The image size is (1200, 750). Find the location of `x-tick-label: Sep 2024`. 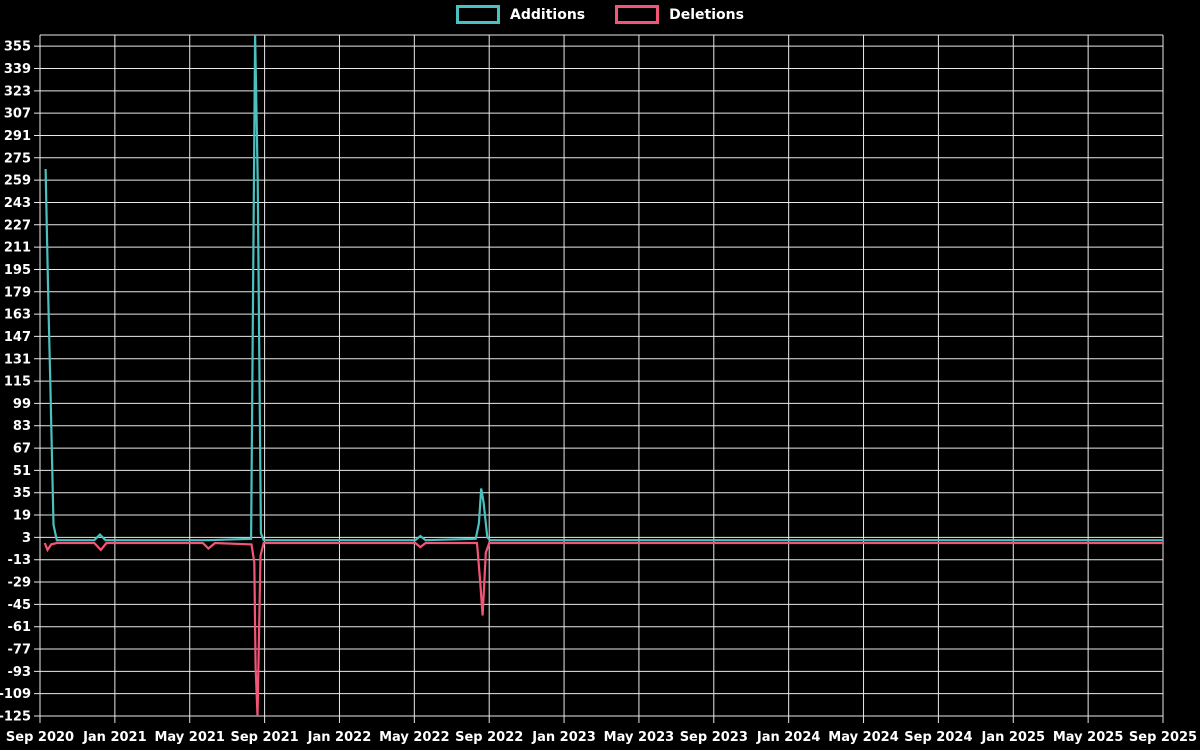

x-tick-label: Sep 2024 is located at coordinates (938, 737).